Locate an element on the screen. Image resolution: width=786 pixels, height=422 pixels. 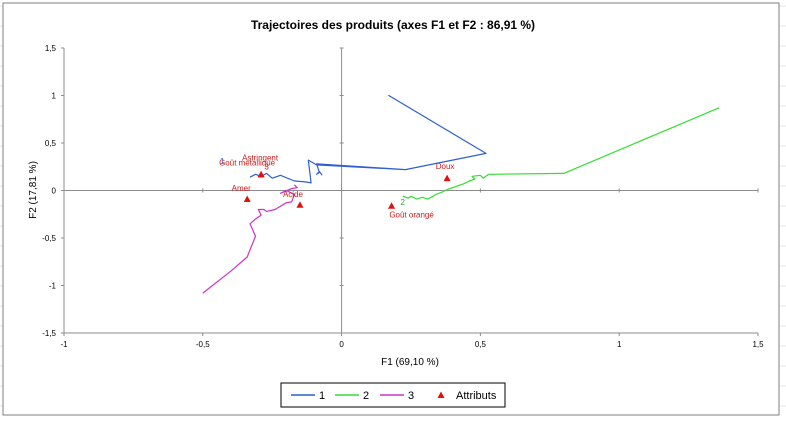
x-tick-label: 0 is located at coordinates (341, 344).